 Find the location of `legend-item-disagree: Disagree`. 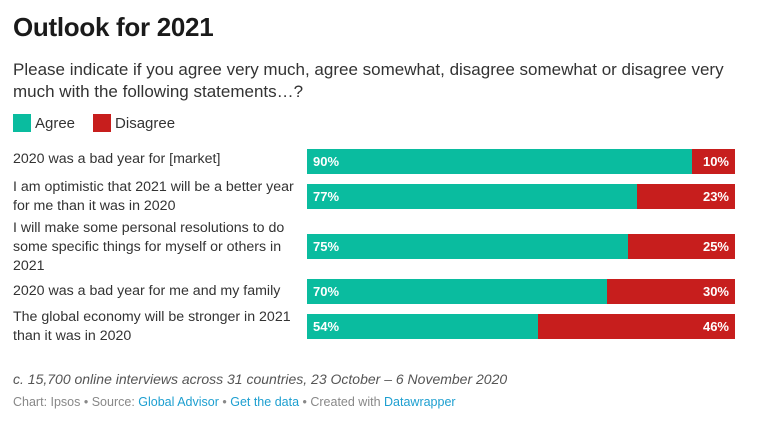

legend-item-disagree: Disagree is located at coordinates (134, 123).